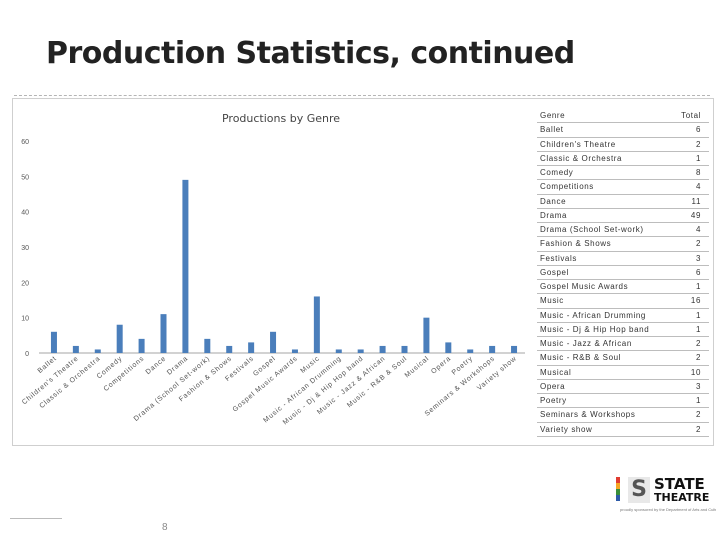 The width and height of the screenshot is (720, 540). What do you see at coordinates (605, 387) in the screenshot?
I see `table-cell-genre: Opera` at bounding box center [605, 387].